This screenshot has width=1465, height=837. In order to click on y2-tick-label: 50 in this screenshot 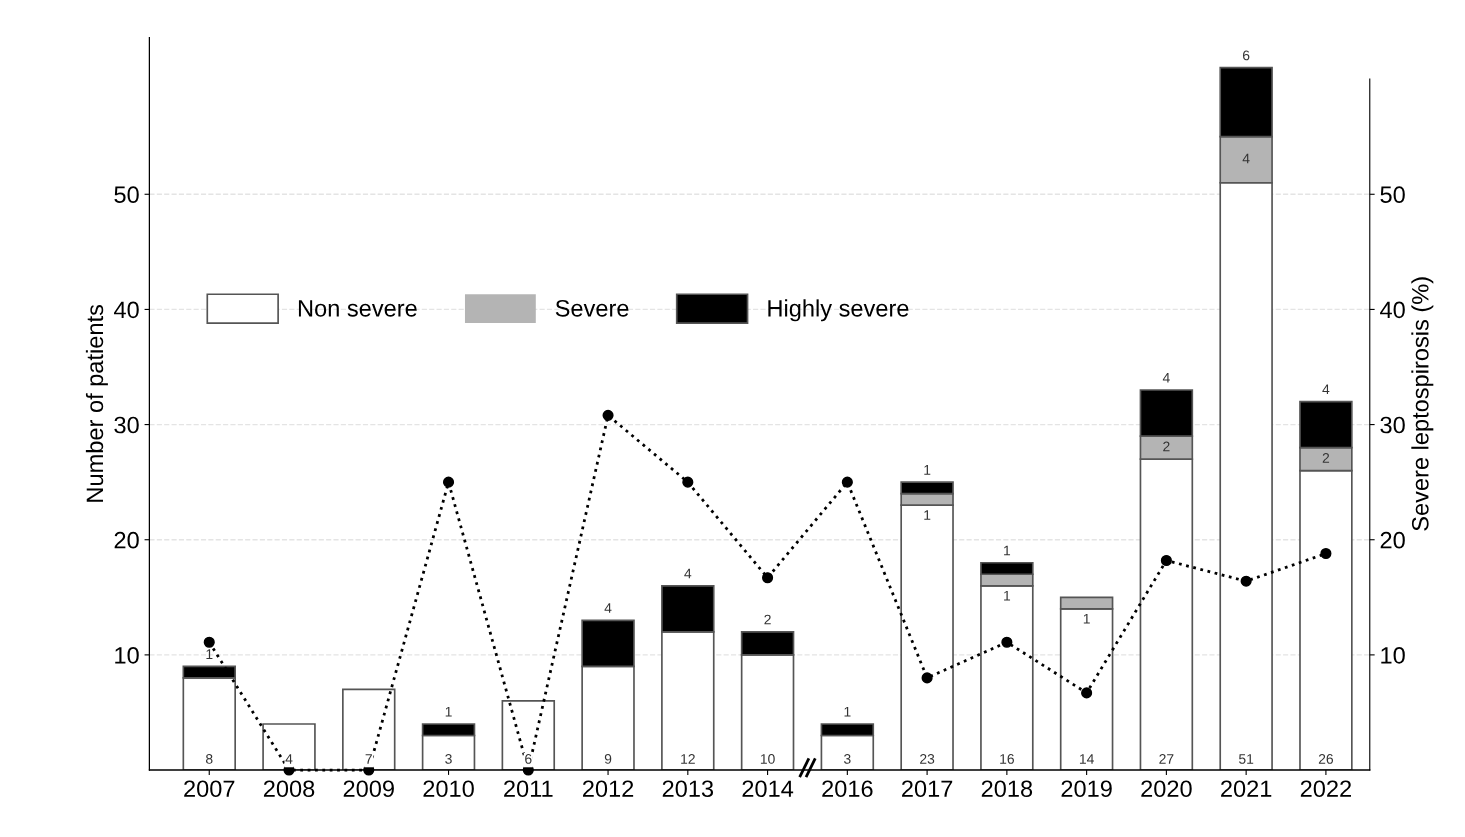, I will do `click(1392, 195)`.